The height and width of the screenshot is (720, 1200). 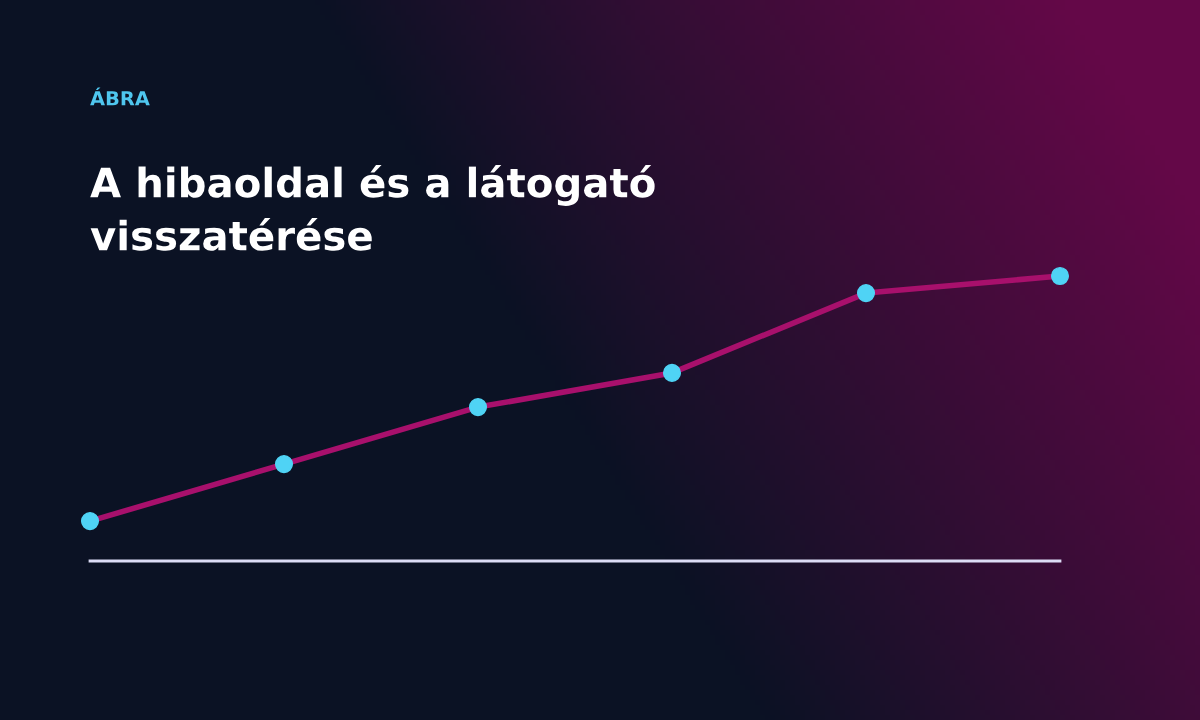 What do you see at coordinates (120, 96) in the screenshot?
I see `chart-subtitle: ÁBRA` at bounding box center [120, 96].